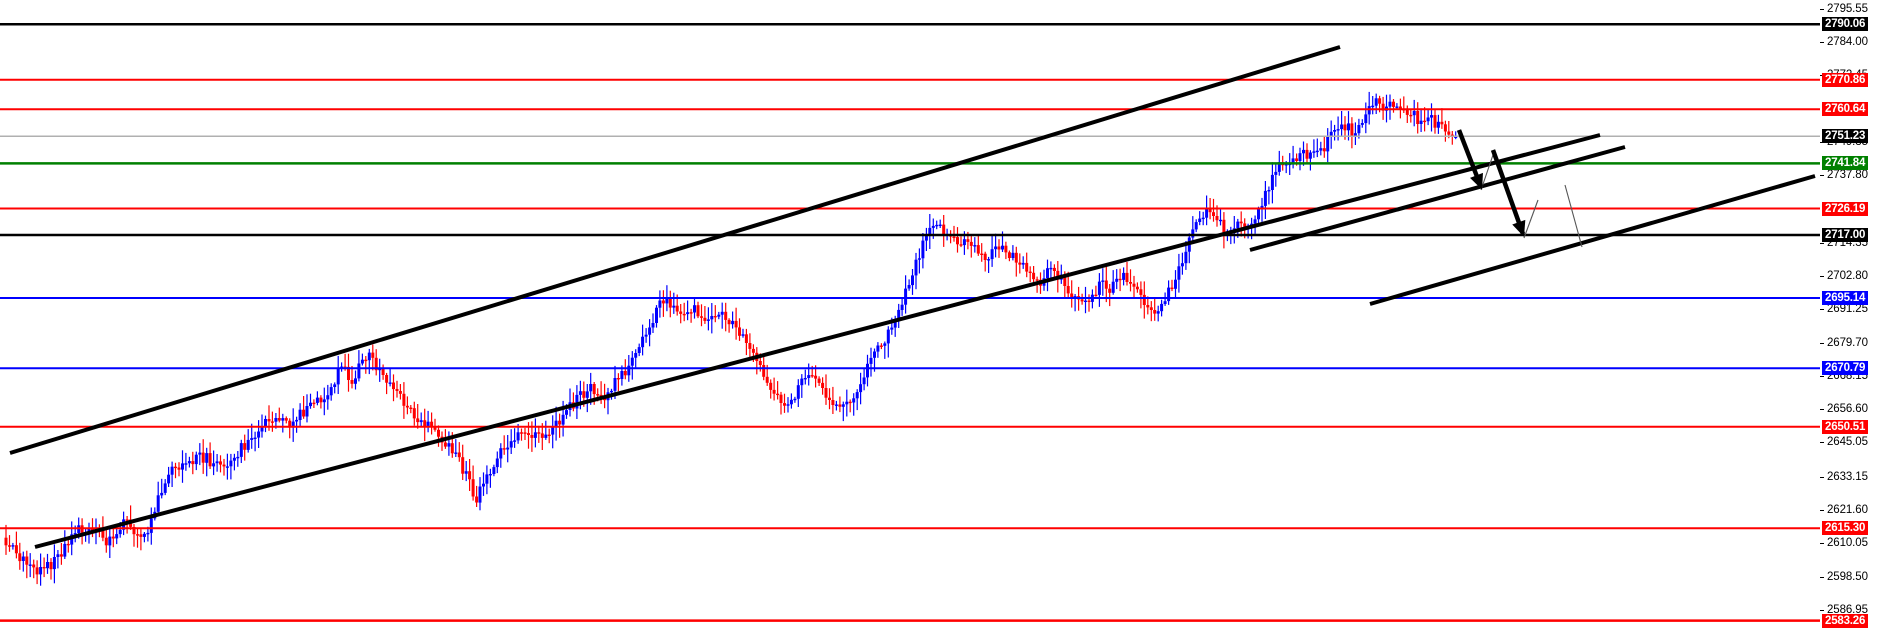  I want to click on arrow-down-1-head, so click(1476, 181).